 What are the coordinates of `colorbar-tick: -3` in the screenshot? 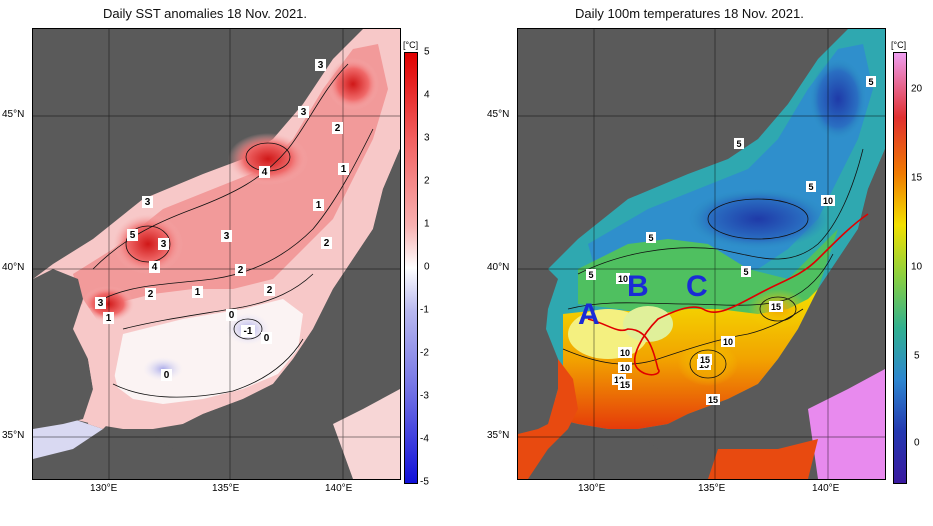 It's located at (424, 396).